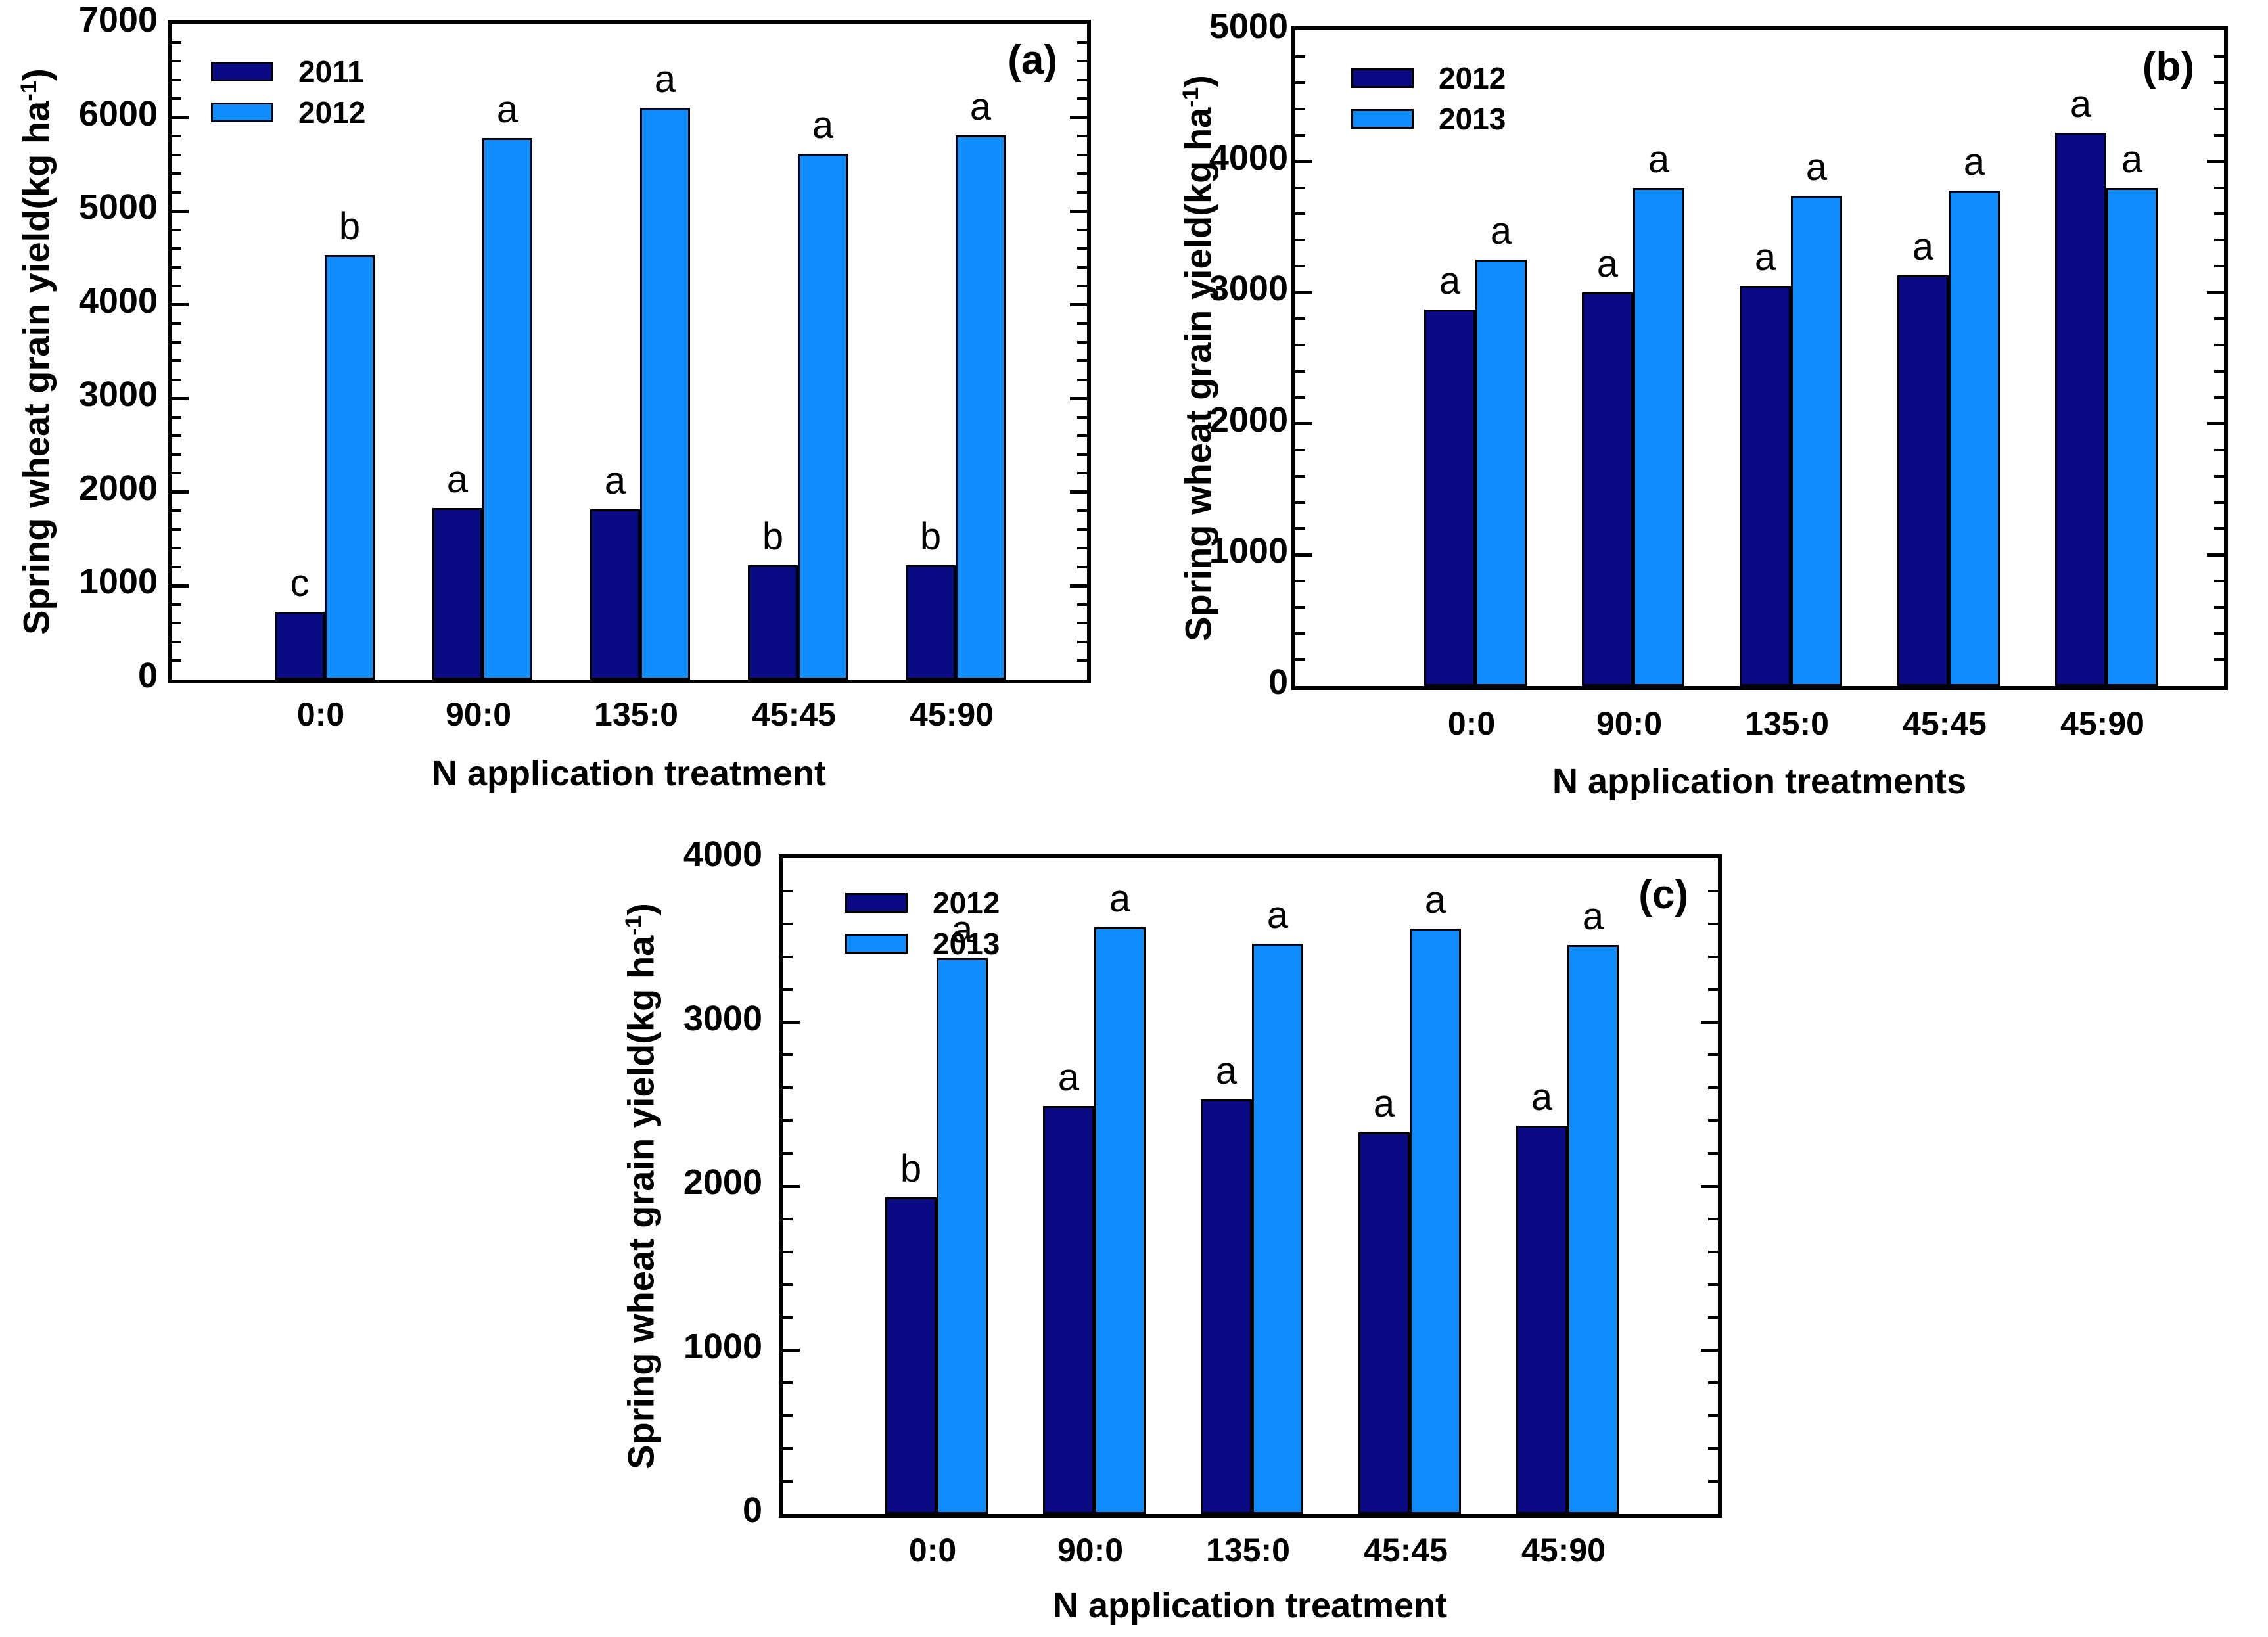 The width and height of the screenshot is (2268, 1637). Describe the element at coordinates (1817, 441) in the screenshot. I see `bar-2013-135:0` at that location.